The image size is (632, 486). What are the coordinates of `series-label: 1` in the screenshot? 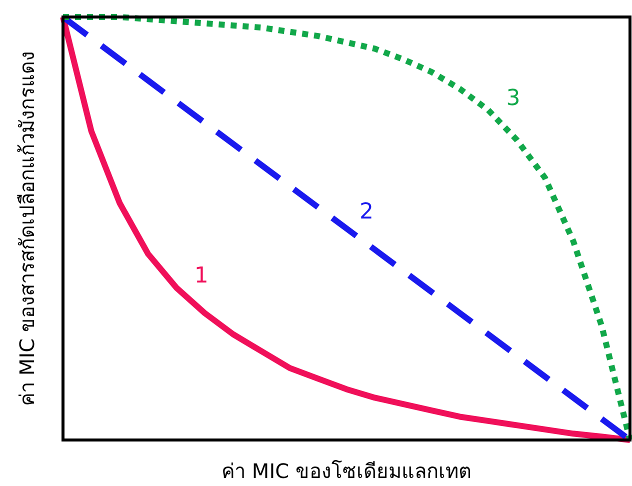 It's located at (201, 276).